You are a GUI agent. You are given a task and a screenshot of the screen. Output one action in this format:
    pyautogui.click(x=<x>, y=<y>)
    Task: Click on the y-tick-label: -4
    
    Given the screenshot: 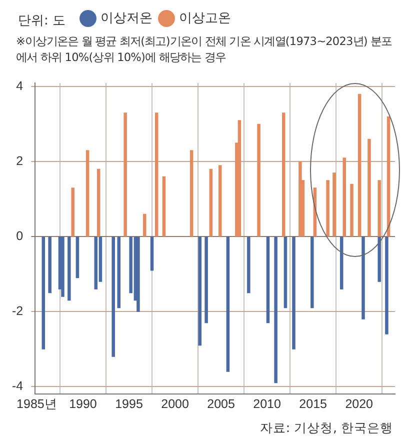 What is the action you would take?
    pyautogui.click(x=18, y=385)
    